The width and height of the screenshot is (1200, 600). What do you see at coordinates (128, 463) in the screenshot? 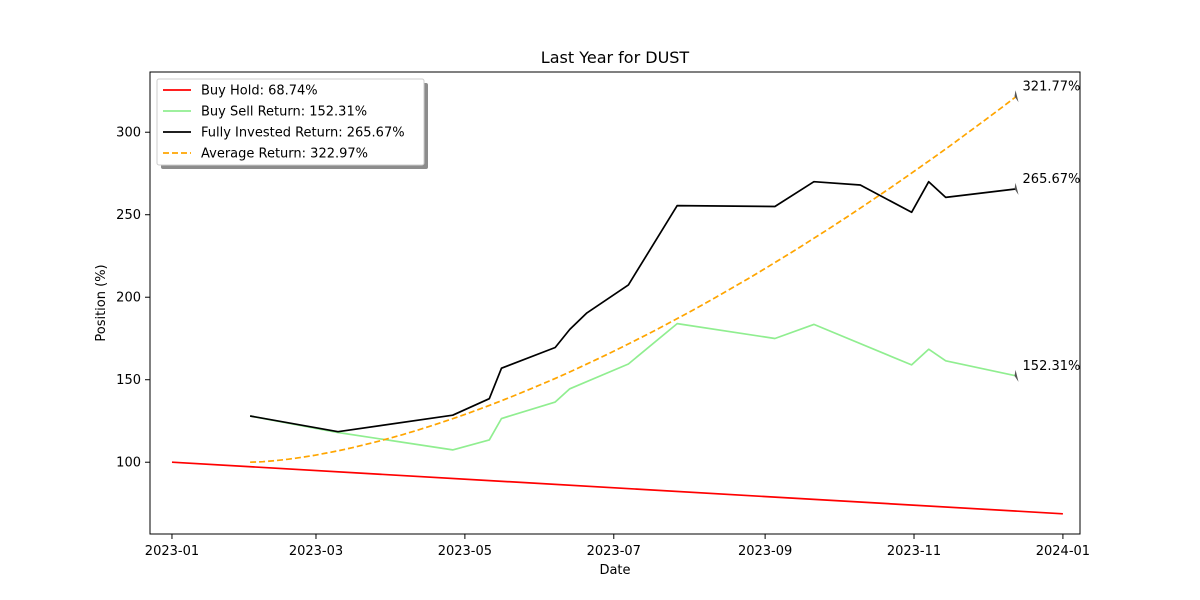
I see `y-tick-label: 100` at bounding box center [128, 463].